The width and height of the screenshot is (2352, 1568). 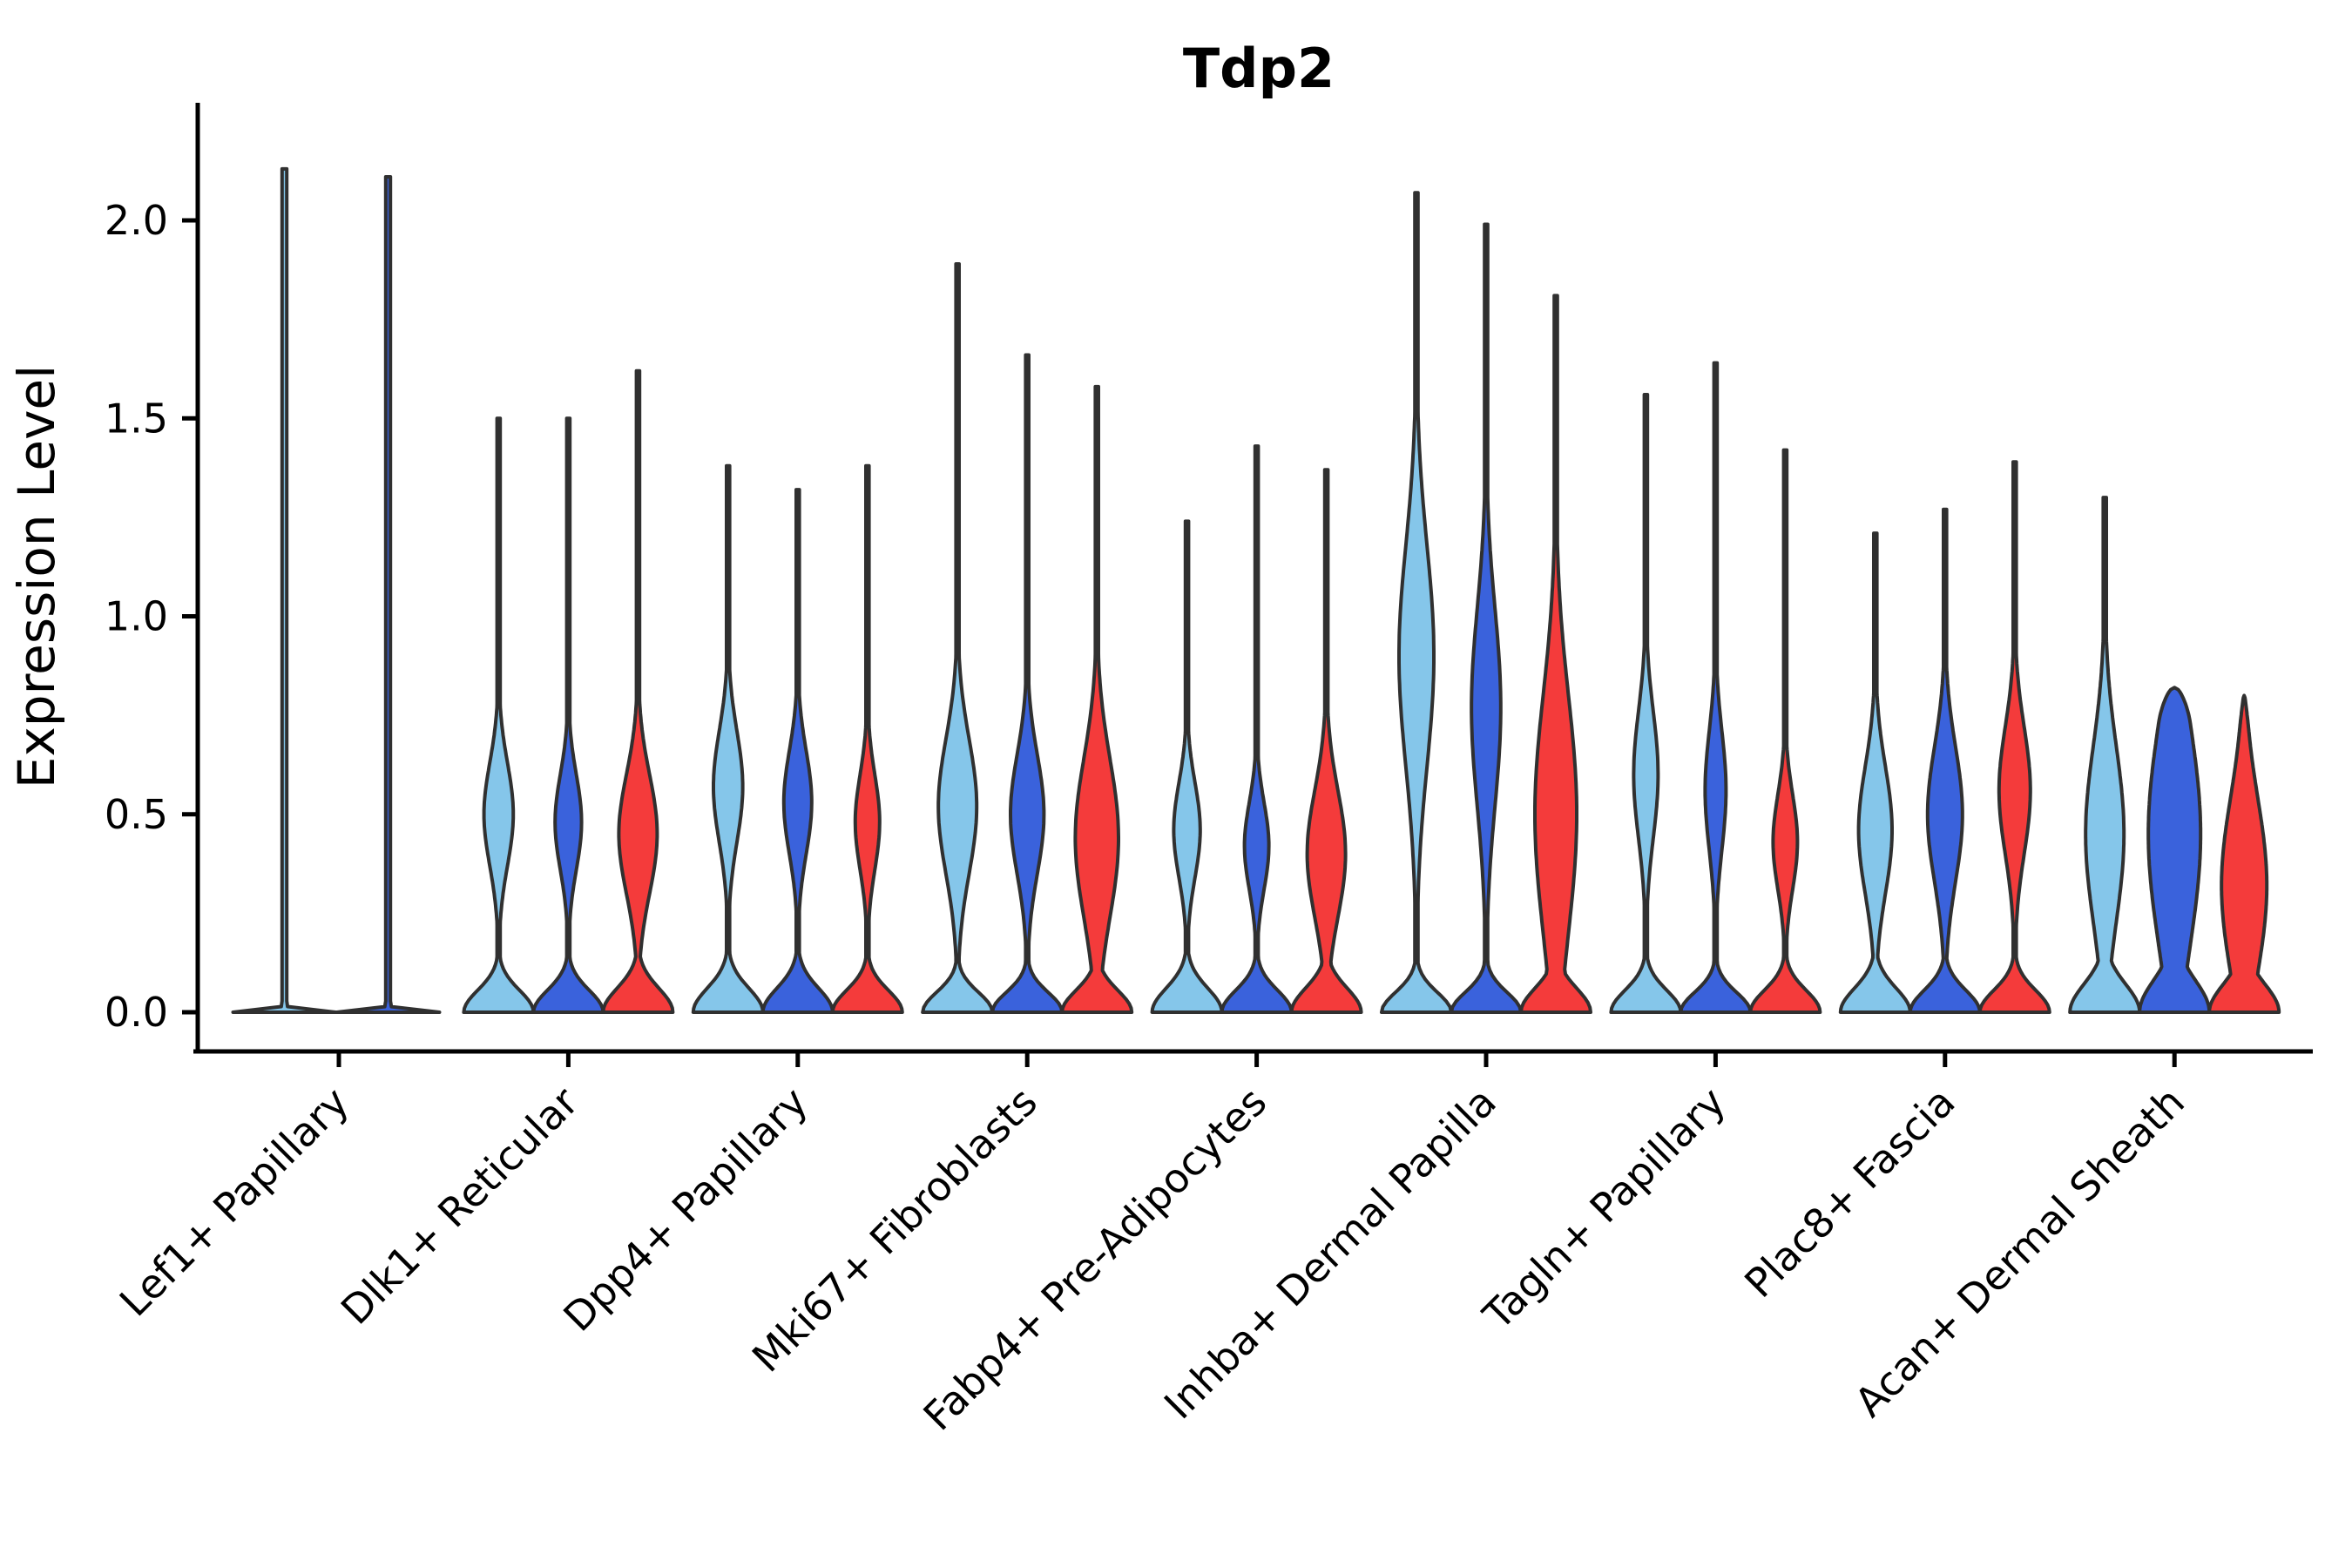 What do you see at coordinates (136, 815) in the screenshot?
I see `y-tick-label: 0.5` at bounding box center [136, 815].